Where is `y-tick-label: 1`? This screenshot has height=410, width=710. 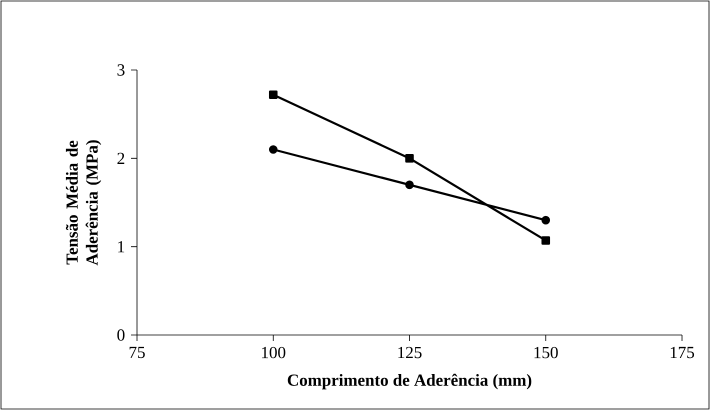
y-tick-label: 1 is located at coordinates (121, 246).